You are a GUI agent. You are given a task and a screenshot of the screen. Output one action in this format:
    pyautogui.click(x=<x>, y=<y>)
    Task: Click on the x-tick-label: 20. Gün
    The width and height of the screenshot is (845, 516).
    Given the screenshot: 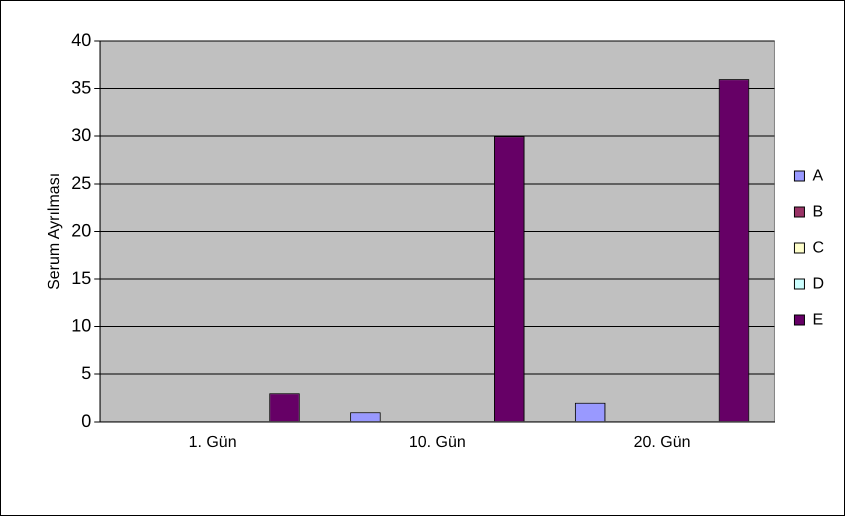 What is the action you would take?
    pyautogui.click(x=662, y=442)
    